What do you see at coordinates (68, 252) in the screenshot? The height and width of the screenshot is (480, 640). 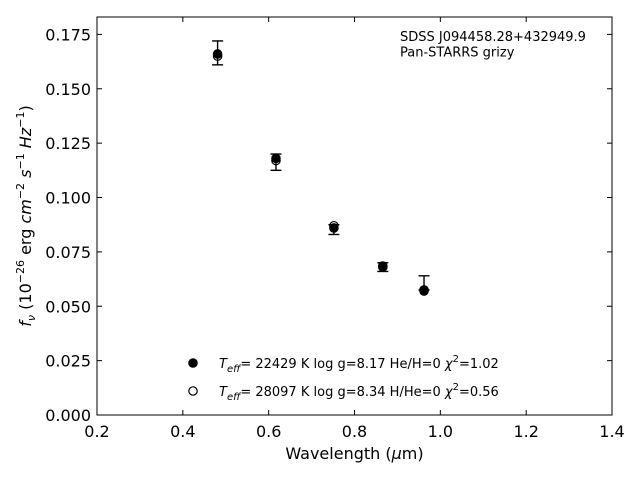 I see `y-tick-label: 0.075` at bounding box center [68, 252].